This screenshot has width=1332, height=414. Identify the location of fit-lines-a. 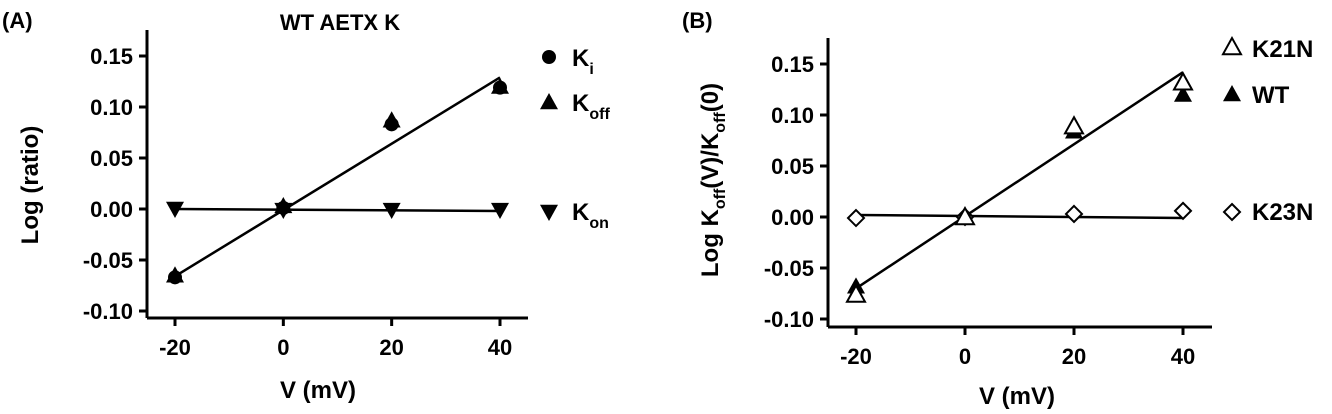
(337, 177).